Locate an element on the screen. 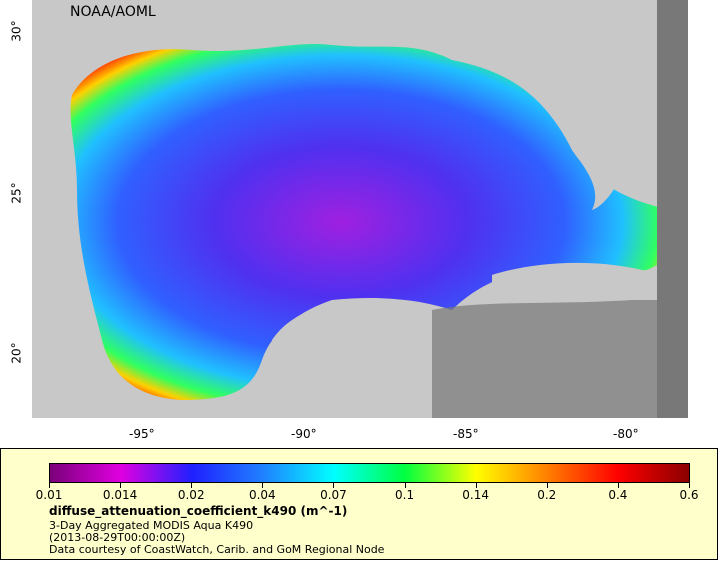 This screenshot has height=561, width=720. dataset-description: 3-Day Aggregated MODIS Aqua K490 is located at coordinates (151, 525).